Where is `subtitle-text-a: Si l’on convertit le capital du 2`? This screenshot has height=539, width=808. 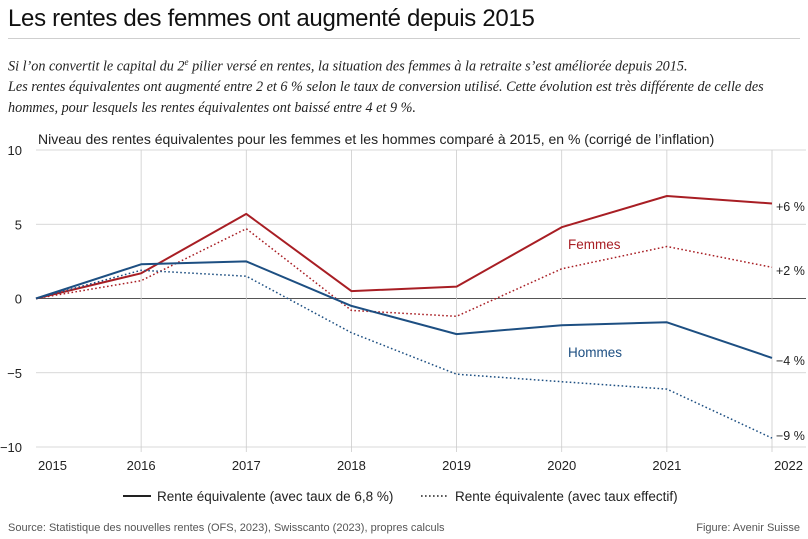 subtitle-text-a: Si l’on convertit le capital du 2 is located at coordinates (96, 66).